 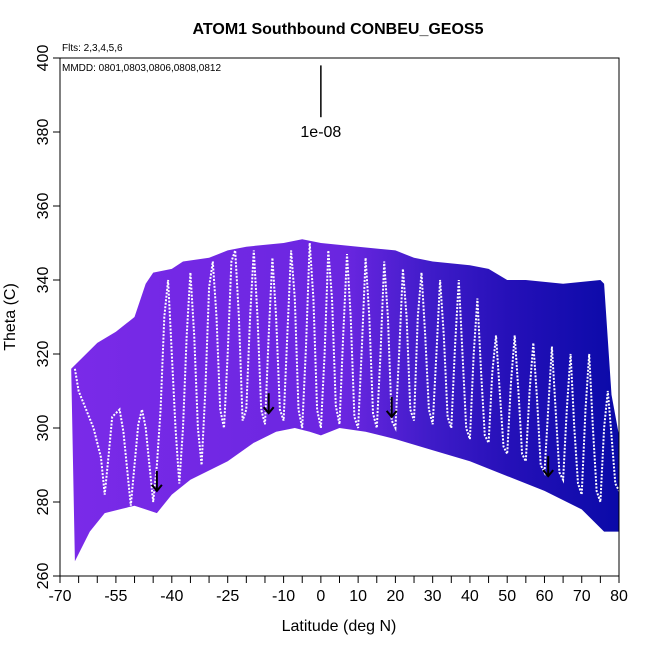 What do you see at coordinates (396, 596) in the screenshot?
I see `x-tick-label: 20` at bounding box center [396, 596].